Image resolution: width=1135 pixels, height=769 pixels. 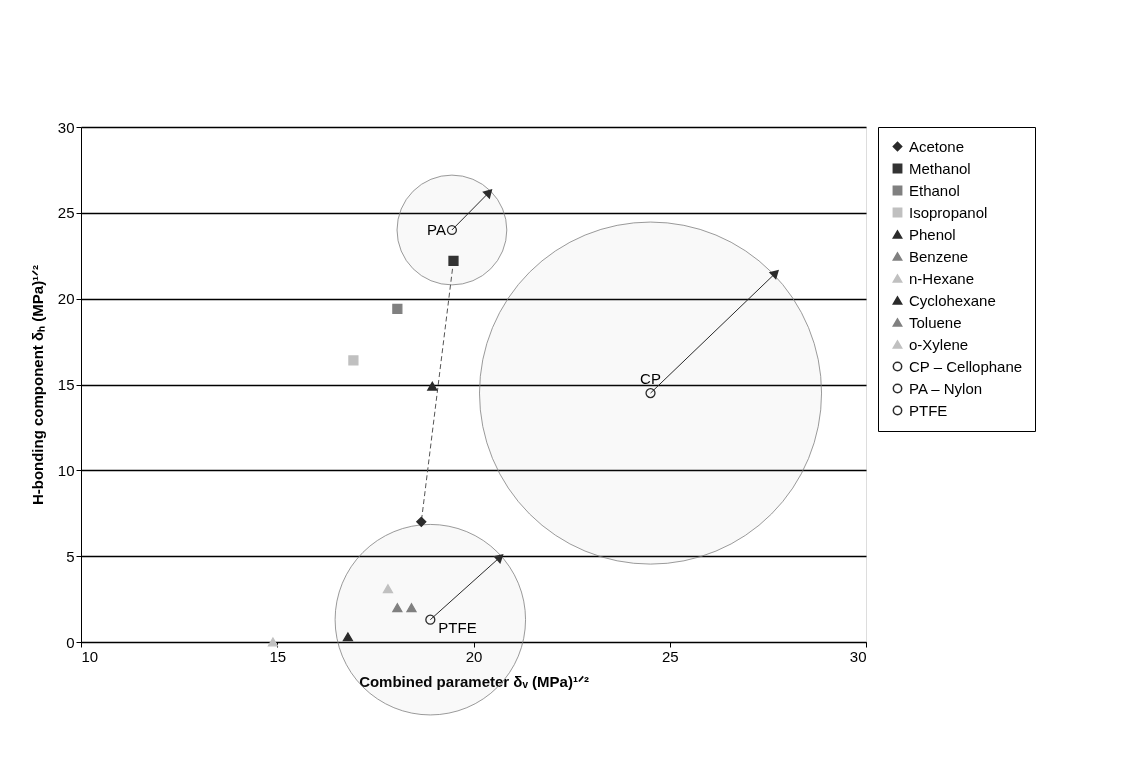 I want to click on y-tick-label: 25, so click(x=66, y=213).